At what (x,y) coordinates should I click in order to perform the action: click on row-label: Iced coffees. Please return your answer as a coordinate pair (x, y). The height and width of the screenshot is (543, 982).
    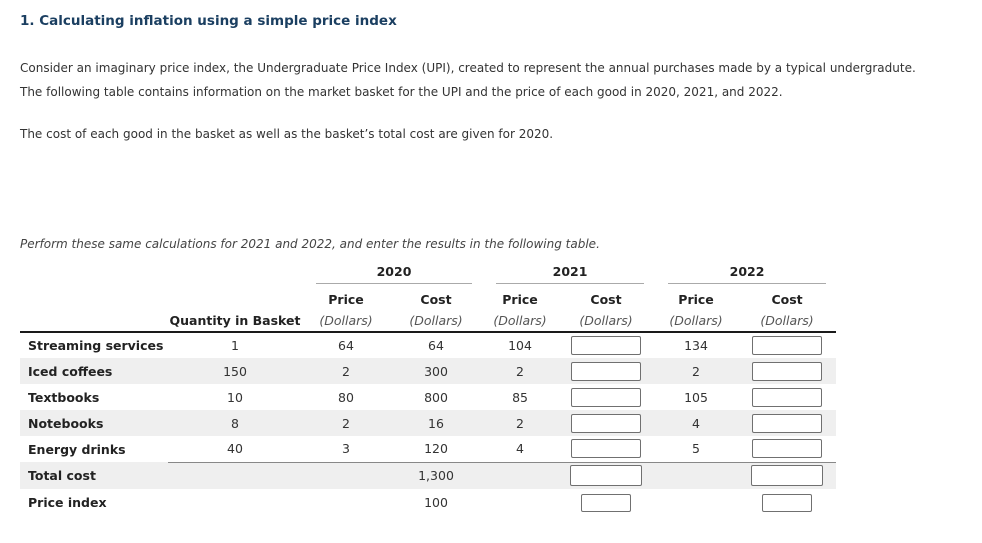
    Looking at the image, I should click on (94, 371).